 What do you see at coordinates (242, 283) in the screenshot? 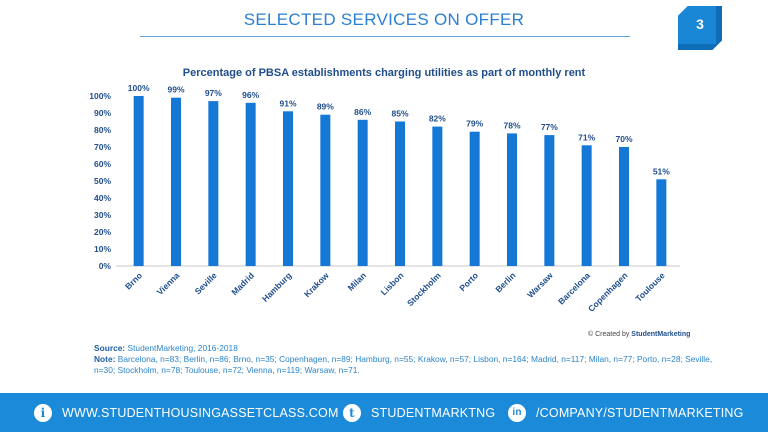
I see `x-tick-label-madrid: Madrid` at bounding box center [242, 283].